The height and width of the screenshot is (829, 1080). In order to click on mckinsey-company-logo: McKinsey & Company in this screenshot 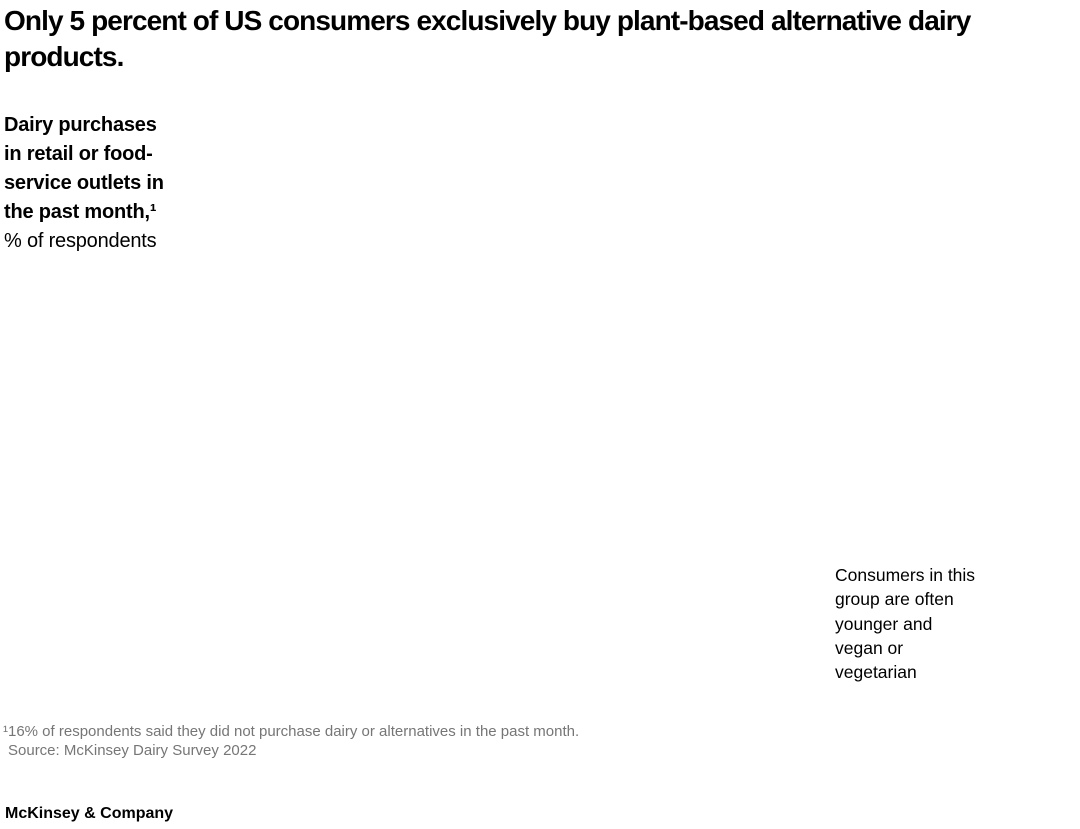, I will do `click(89, 813)`.